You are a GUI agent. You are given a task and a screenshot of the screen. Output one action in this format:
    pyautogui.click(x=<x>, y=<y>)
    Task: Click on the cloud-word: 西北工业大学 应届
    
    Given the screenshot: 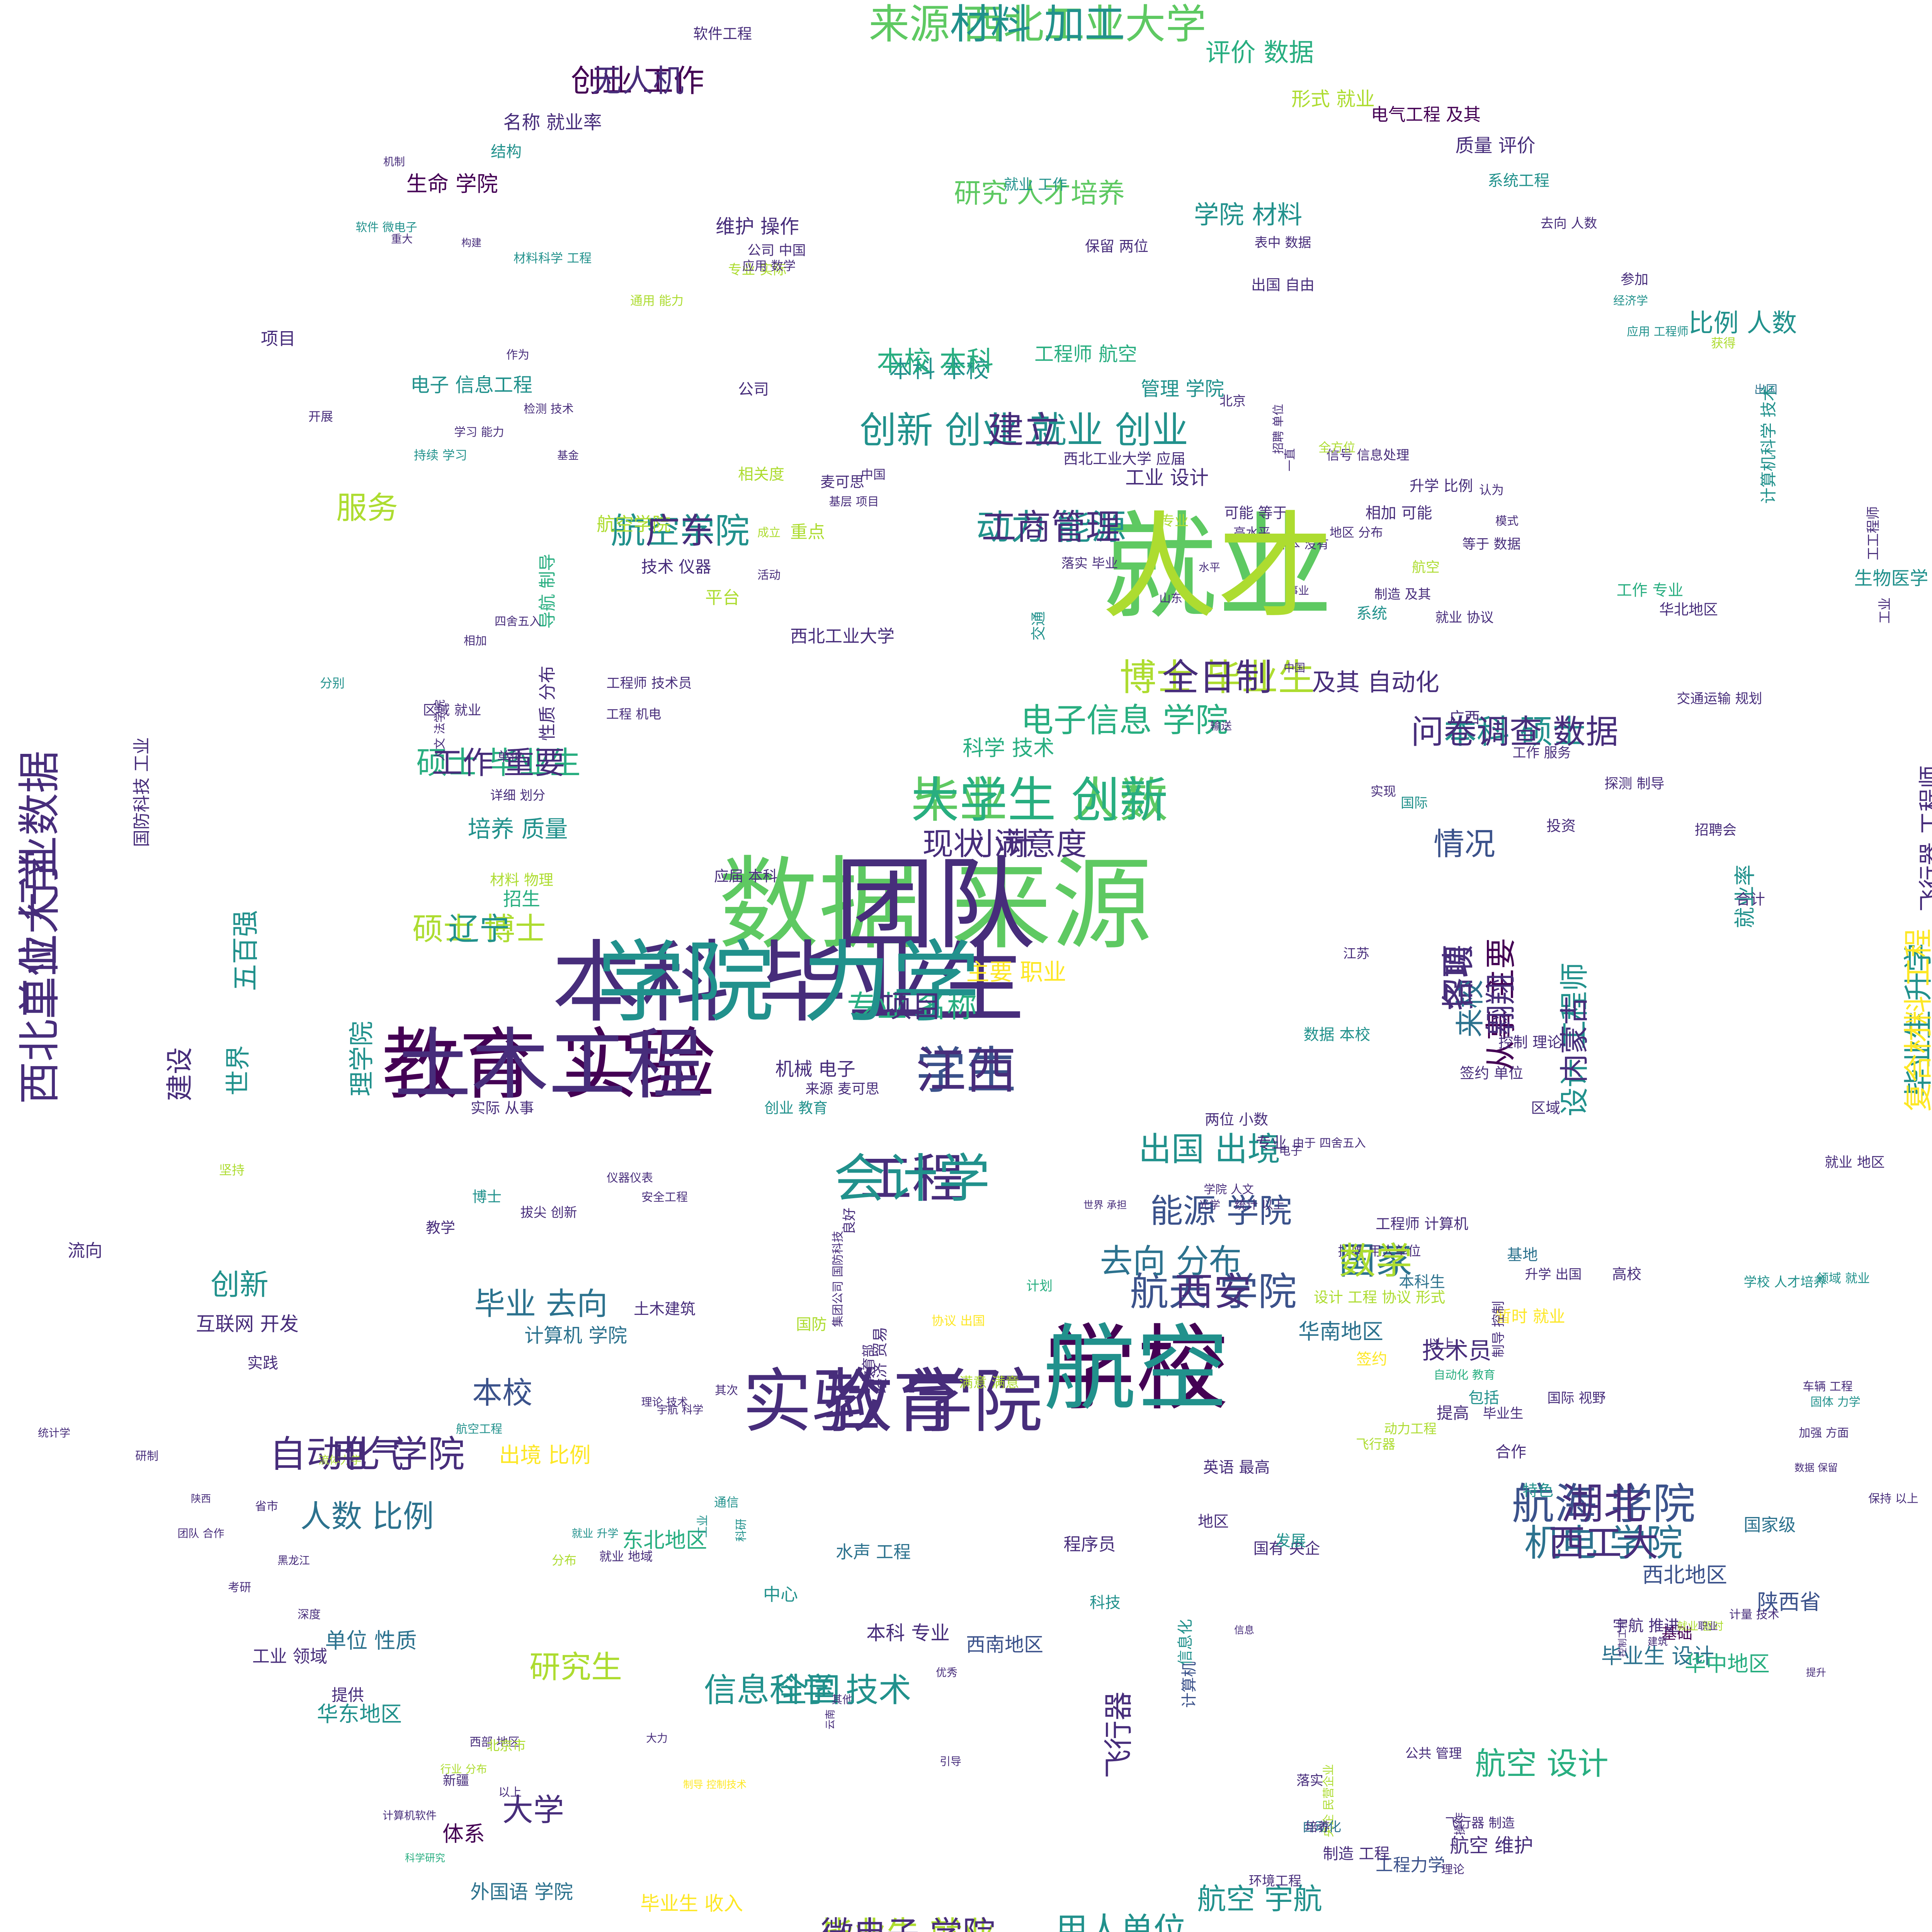 What is the action you would take?
    pyautogui.click(x=1124, y=460)
    